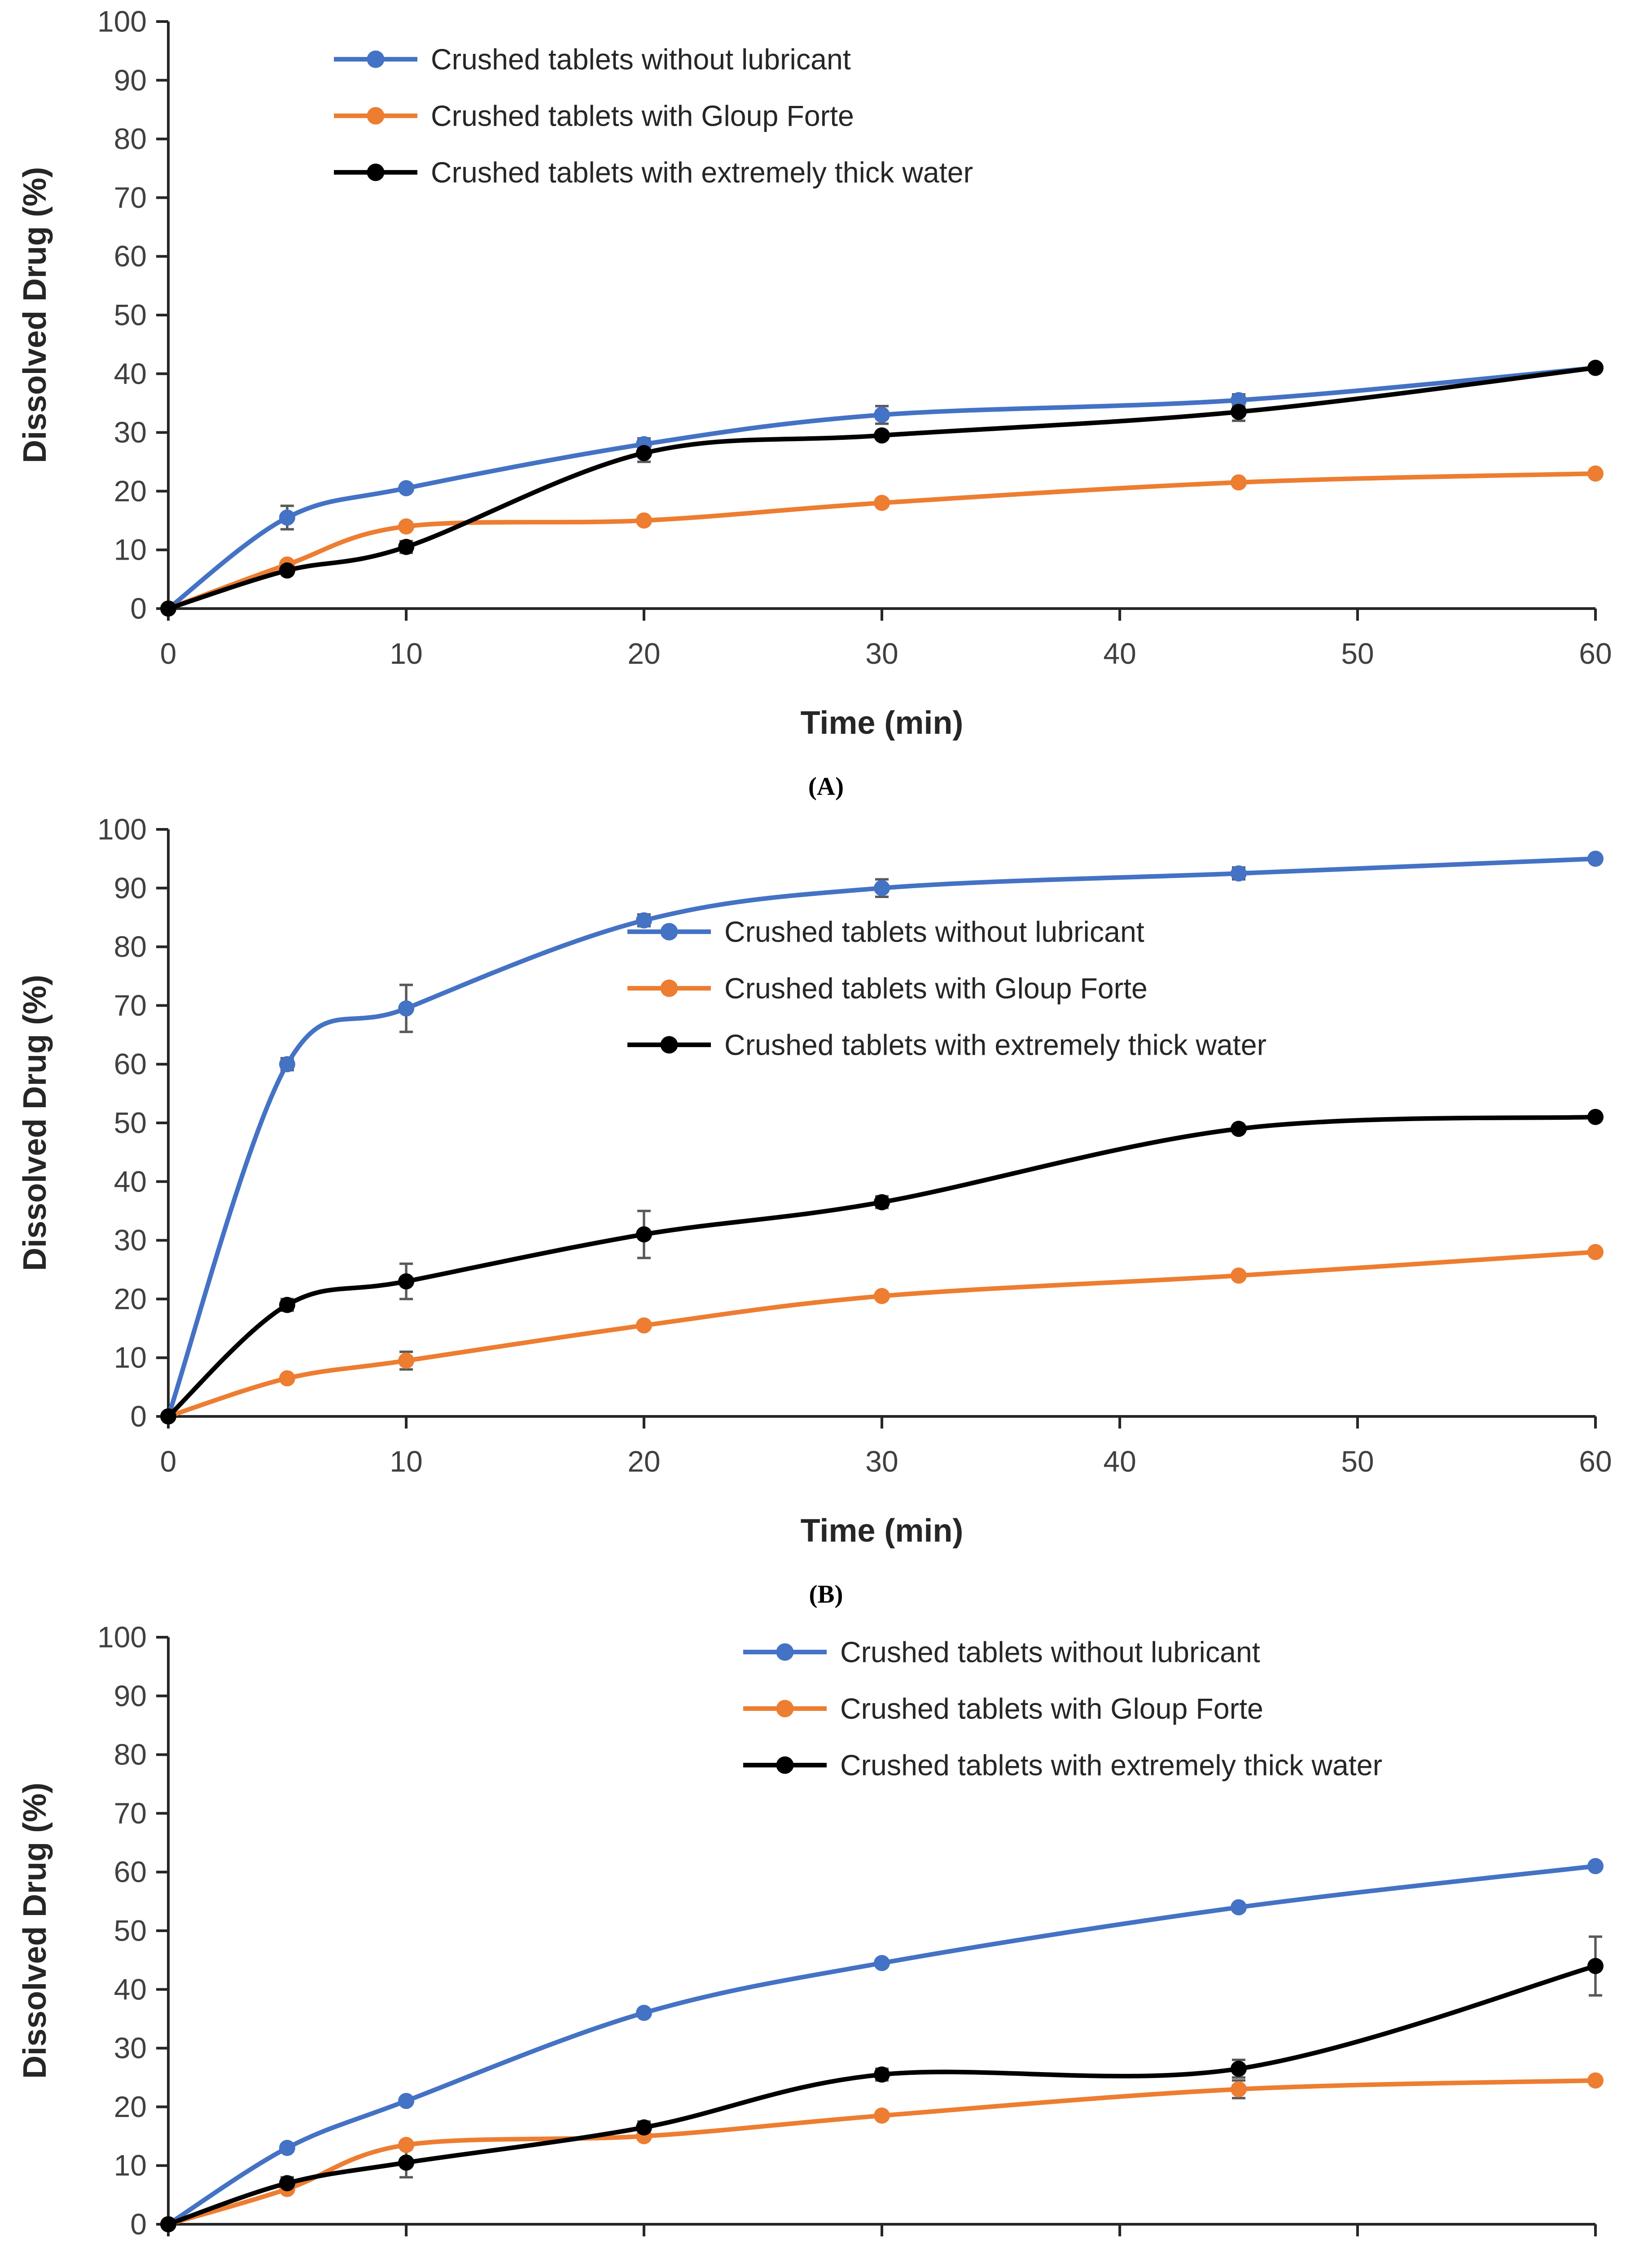 The height and width of the screenshot is (2244, 1652). What do you see at coordinates (762, 473) in the screenshot?
I see `error-bars` at bounding box center [762, 473].